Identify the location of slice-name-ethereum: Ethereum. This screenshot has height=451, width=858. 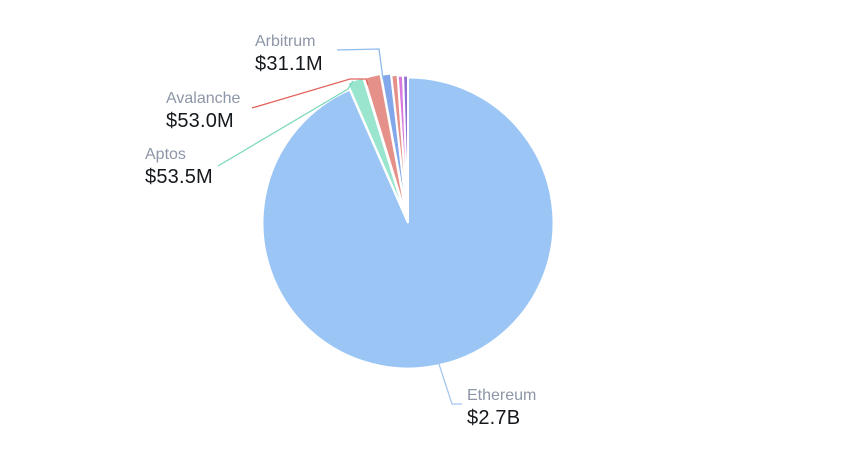
(502, 395).